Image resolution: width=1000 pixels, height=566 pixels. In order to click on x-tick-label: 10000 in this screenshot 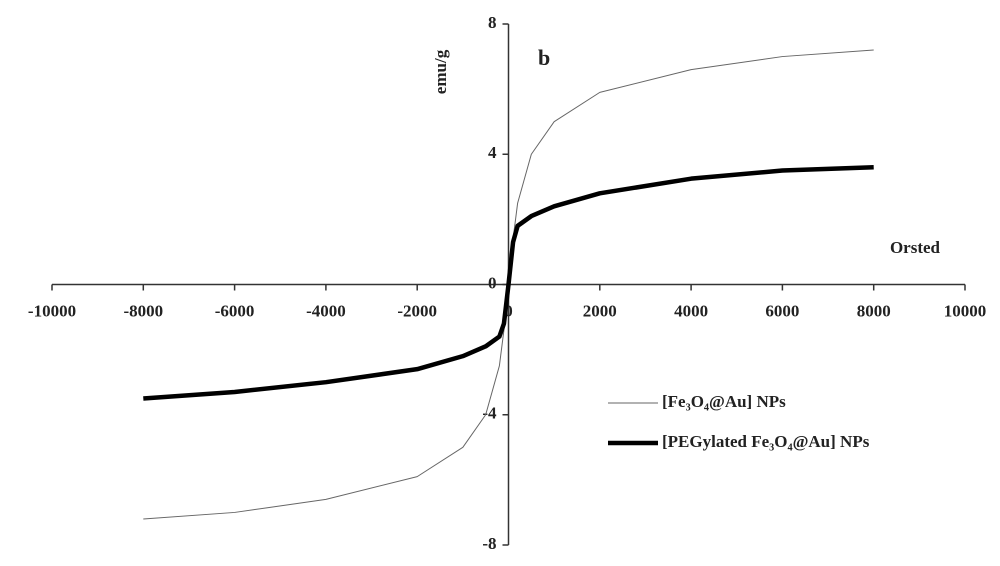, I will do `click(965, 310)`.